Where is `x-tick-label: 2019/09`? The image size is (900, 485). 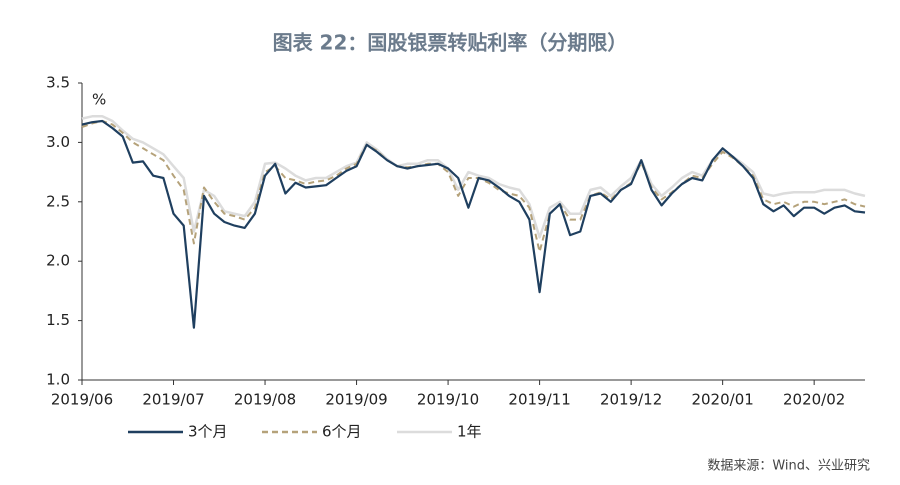
x-tick-label: 2019/09 is located at coordinates (356, 400).